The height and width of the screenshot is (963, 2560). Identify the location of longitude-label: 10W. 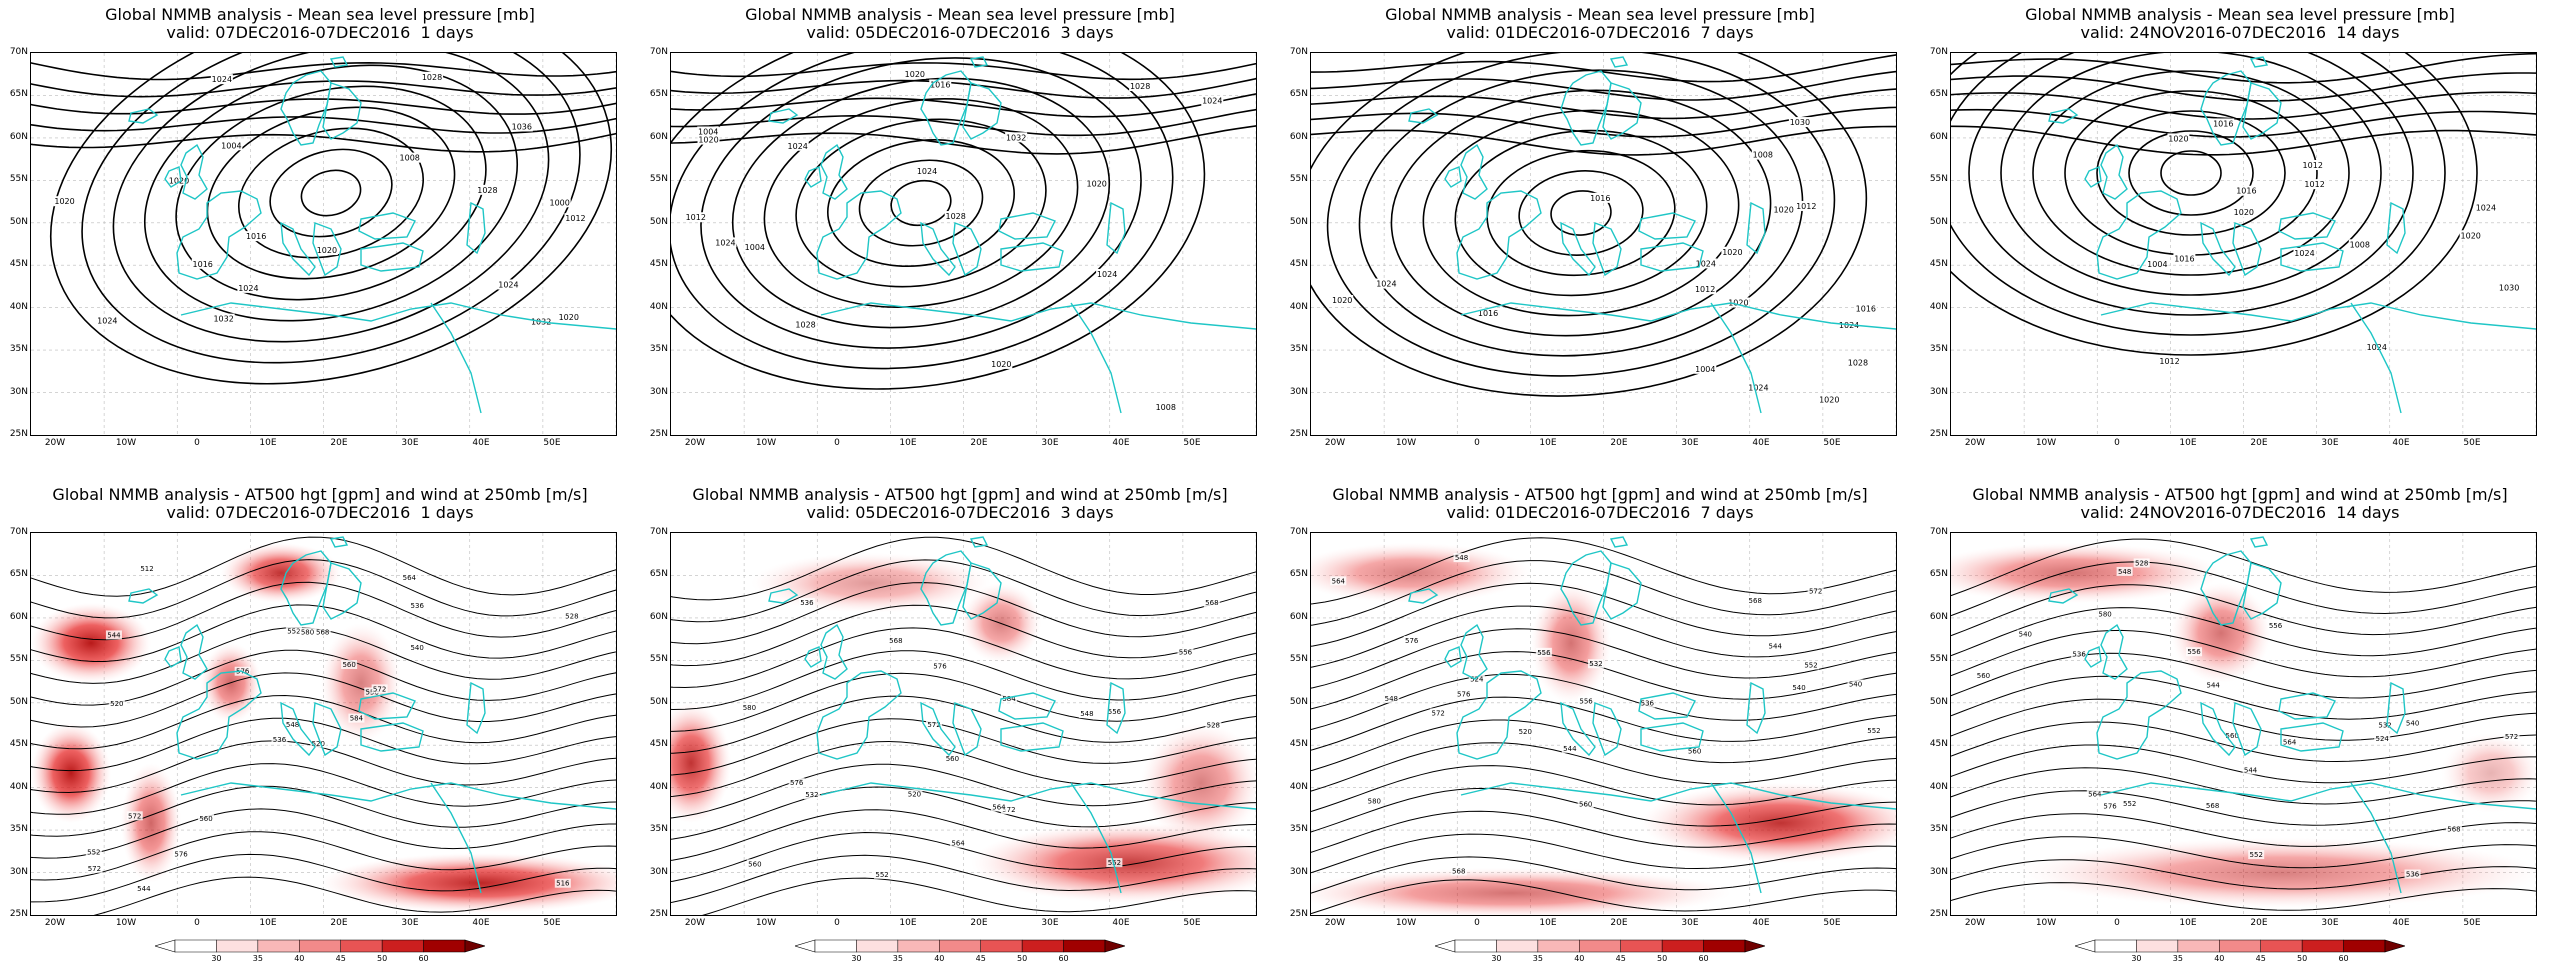
(1406, 443).